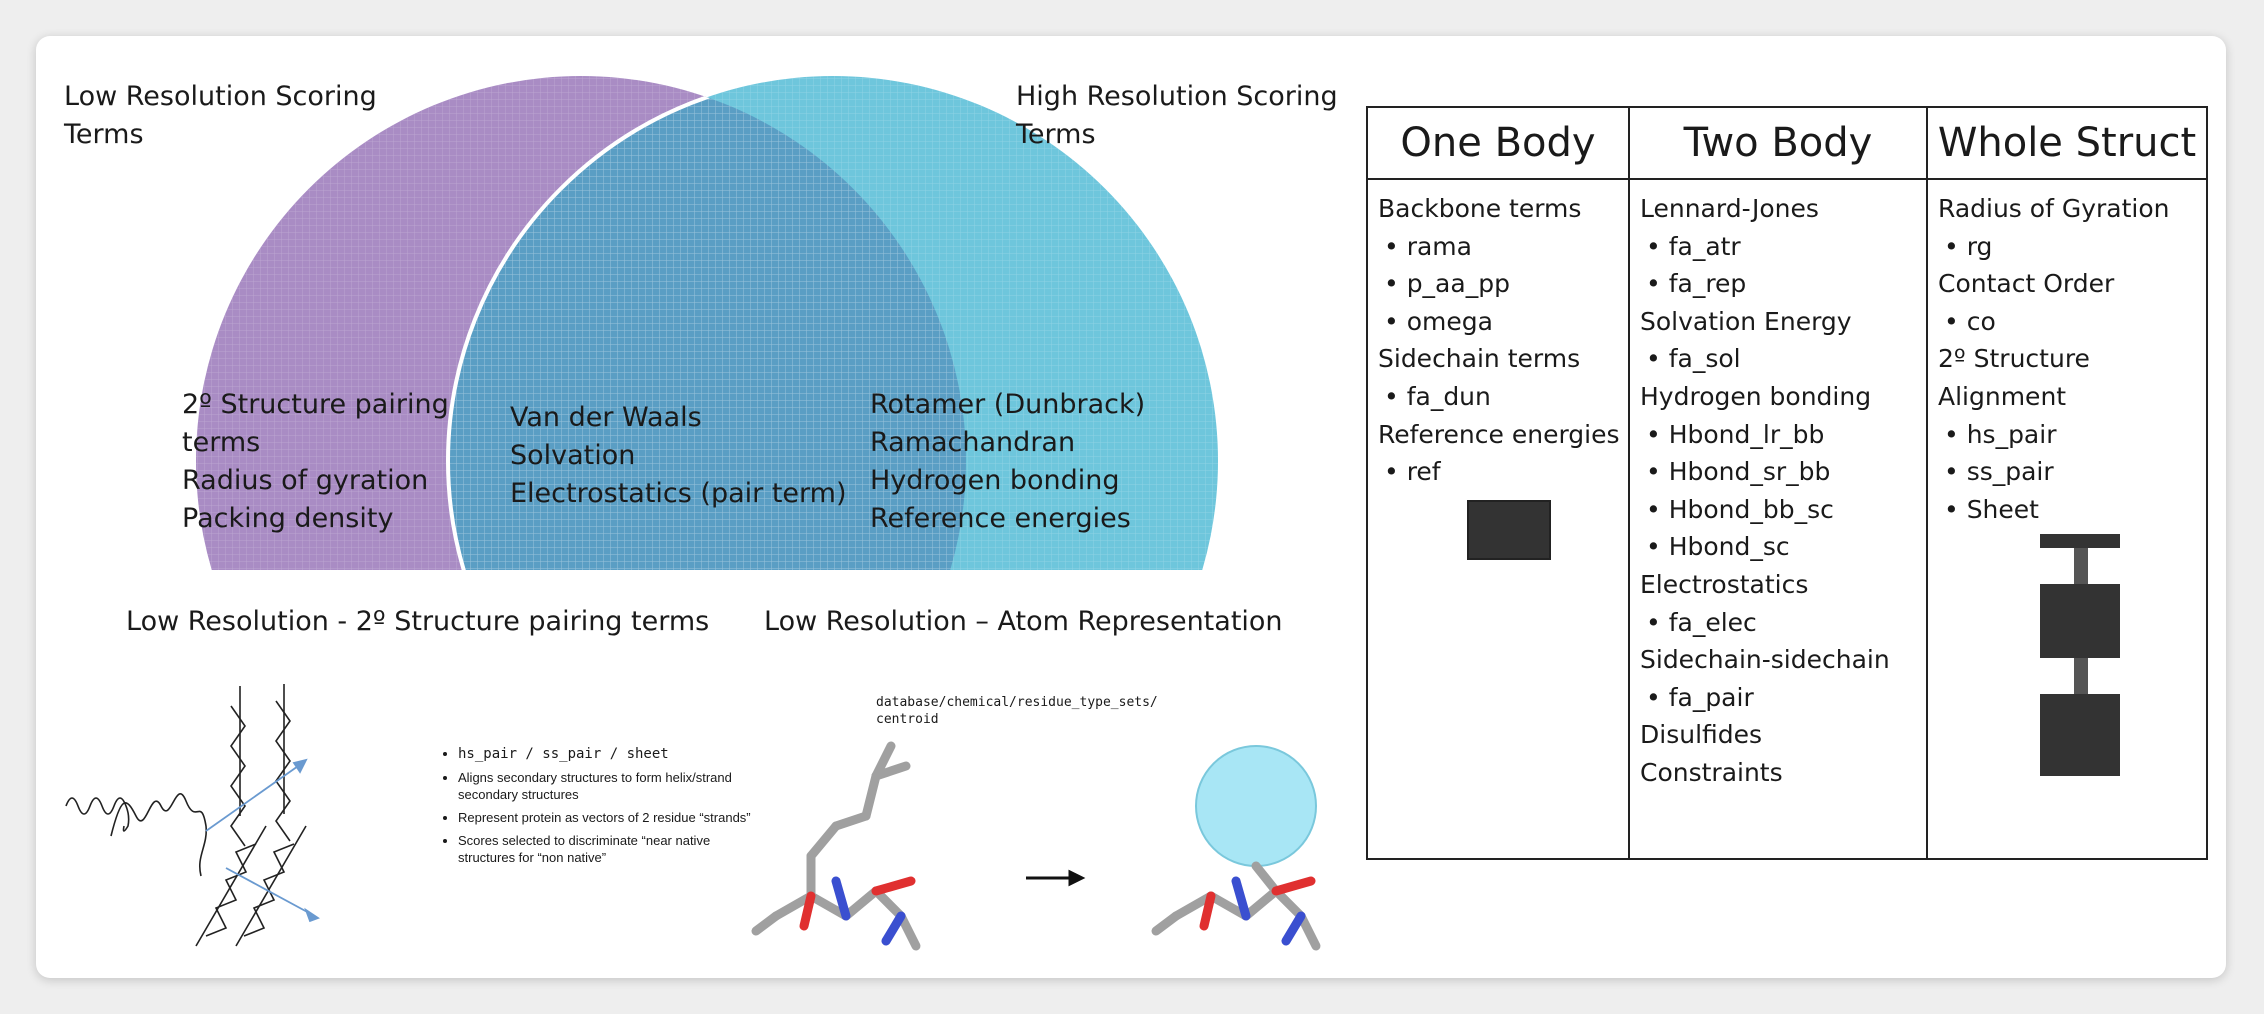 Image resolution: width=2264 pixels, height=1014 pixels. What do you see at coordinates (1499, 247) in the screenshot?
I see `term-item: • rama` at bounding box center [1499, 247].